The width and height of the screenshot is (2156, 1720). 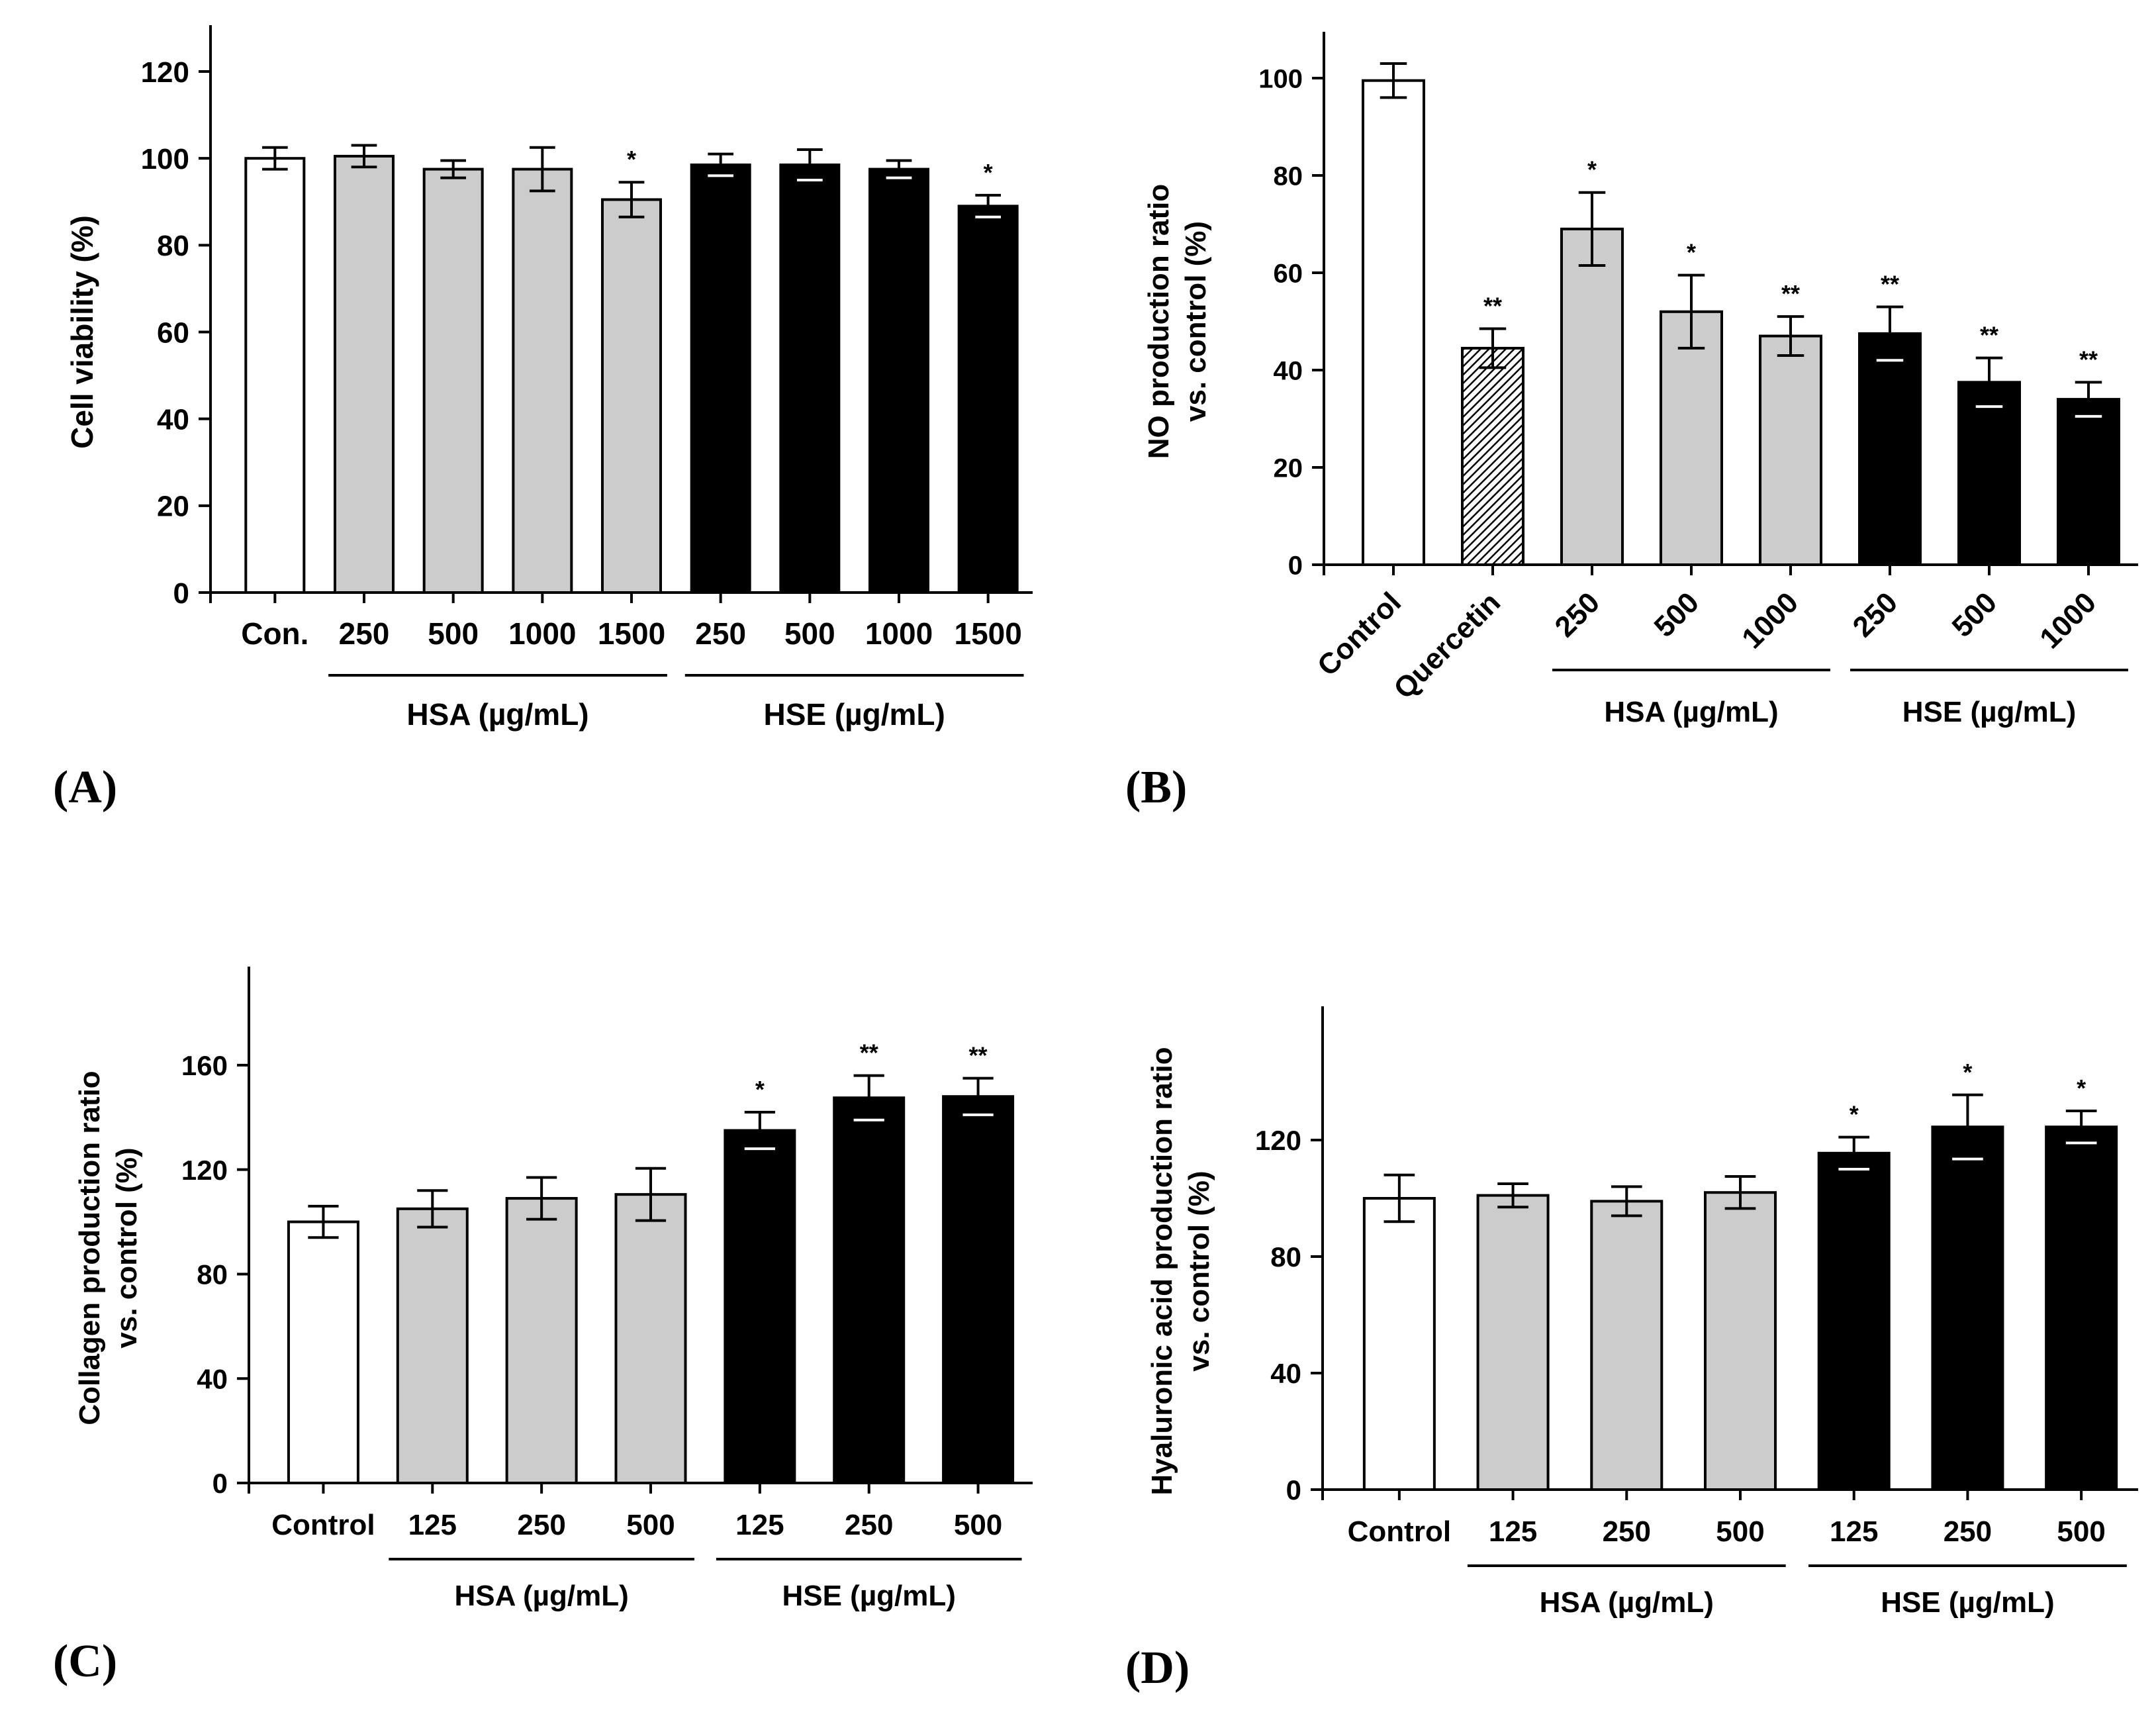 What do you see at coordinates (204, 1066) in the screenshot?
I see `y-tick-label: 160` at bounding box center [204, 1066].